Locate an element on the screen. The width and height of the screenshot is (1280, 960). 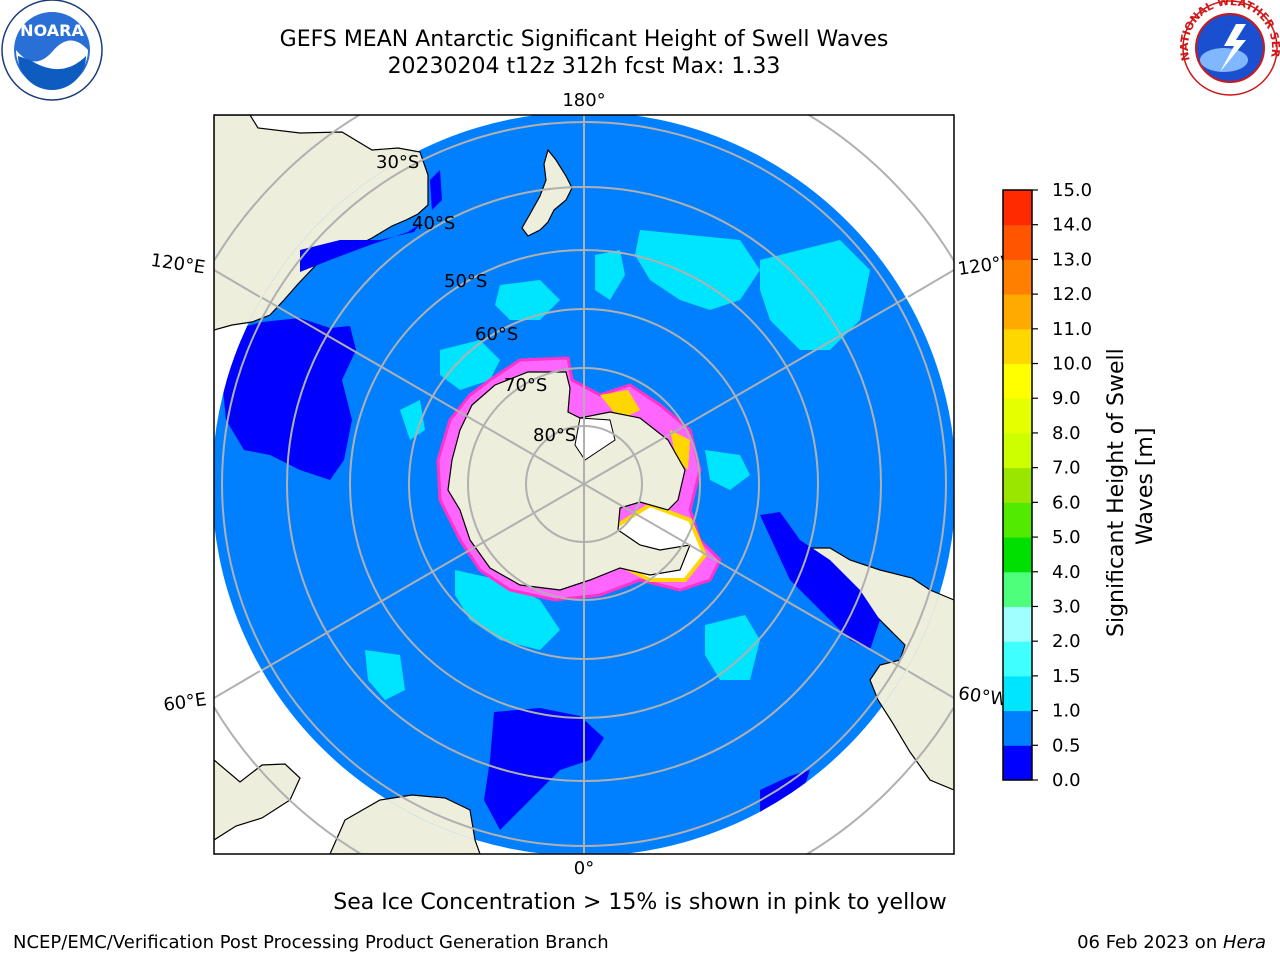
footer-date: 06 Feb 2023 on Hera is located at coordinates (1171, 942).